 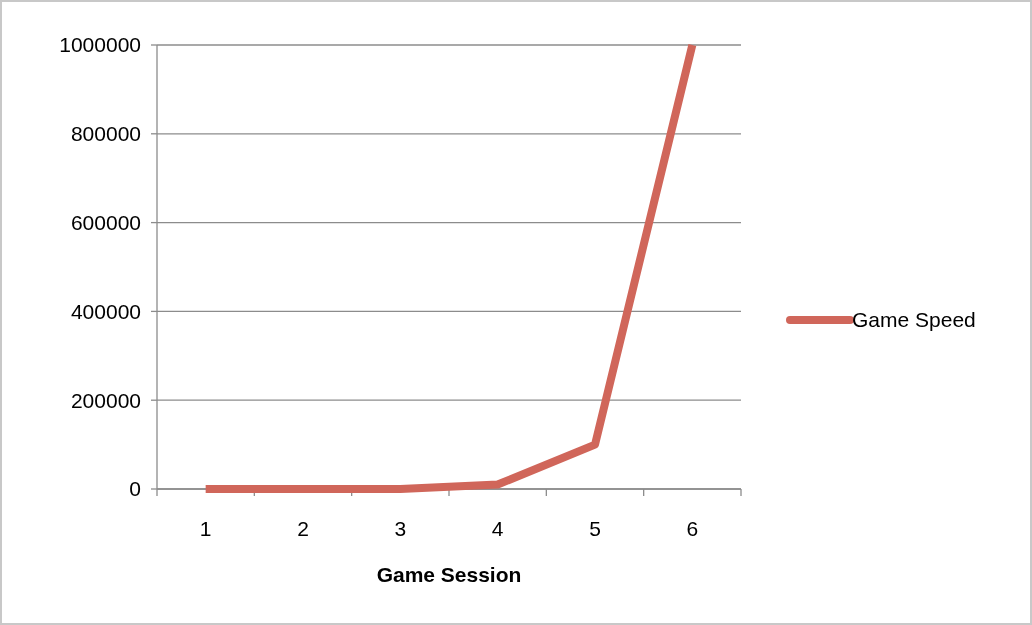 I want to click on x-tick-label: 3, so click(x=400, y=528).